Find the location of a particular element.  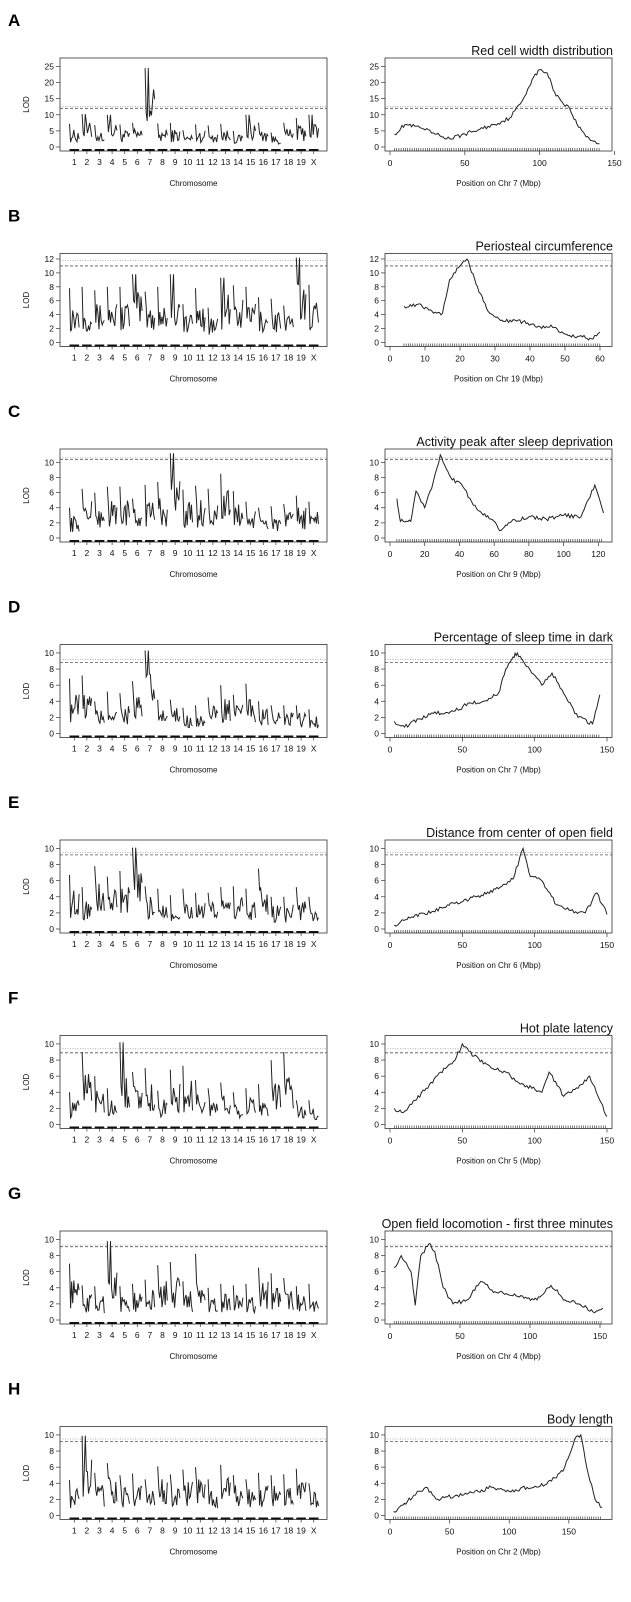

x-axis-label: Position on Chr 4 (Mbp) is located at coordinates (498, 1356).